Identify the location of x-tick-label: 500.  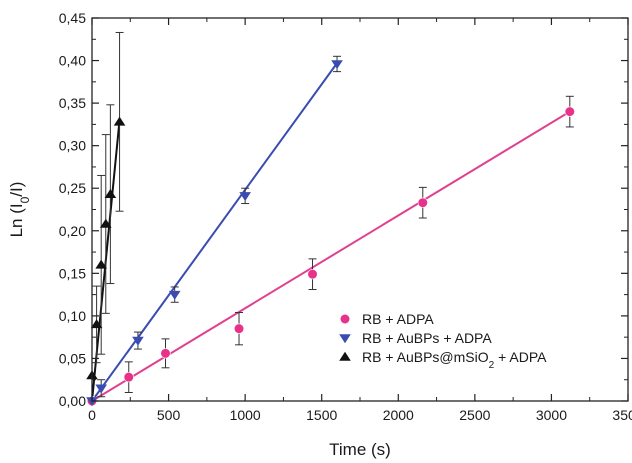
(169, 415).